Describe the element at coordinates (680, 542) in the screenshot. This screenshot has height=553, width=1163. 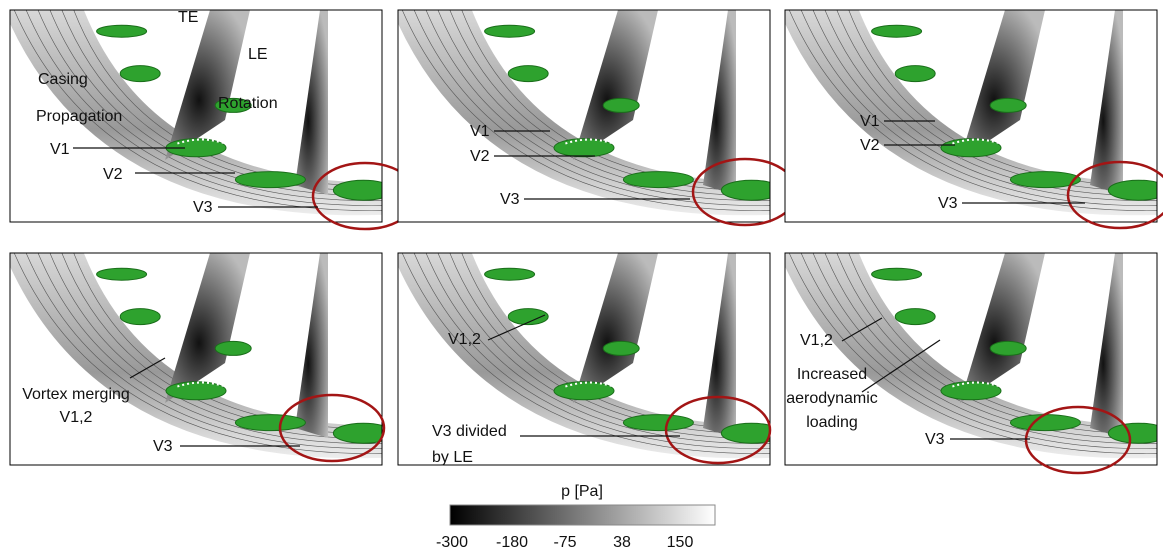
I see `colorbar-tick-label: 150` at that location.